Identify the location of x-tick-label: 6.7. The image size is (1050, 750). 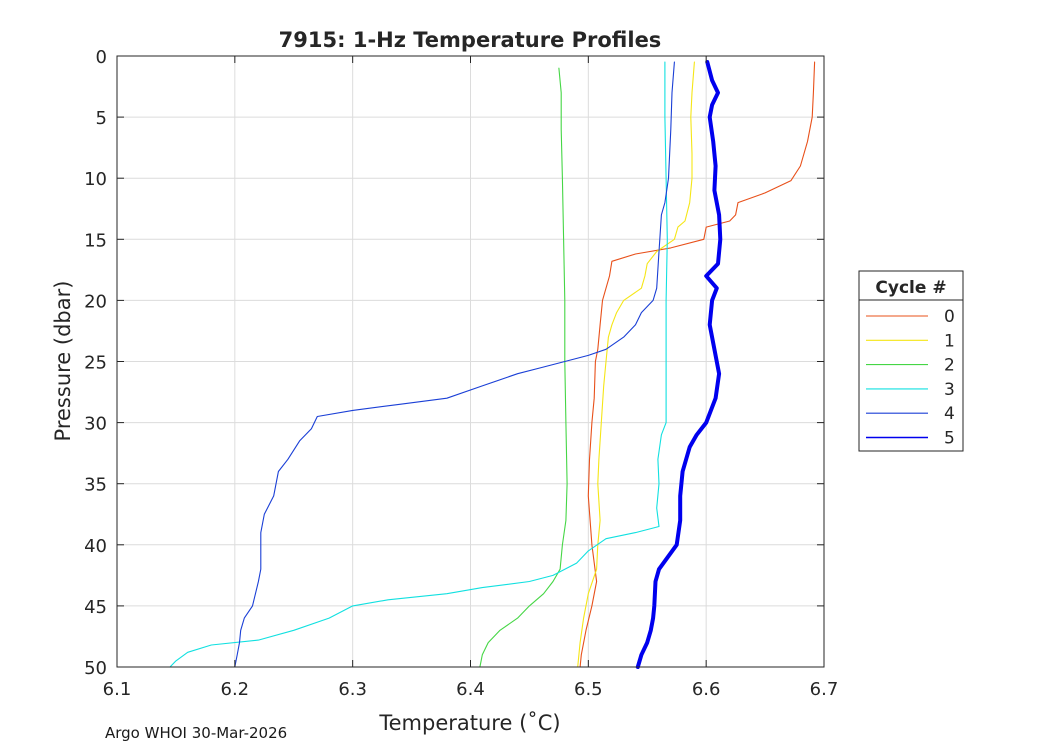
(824, 689).